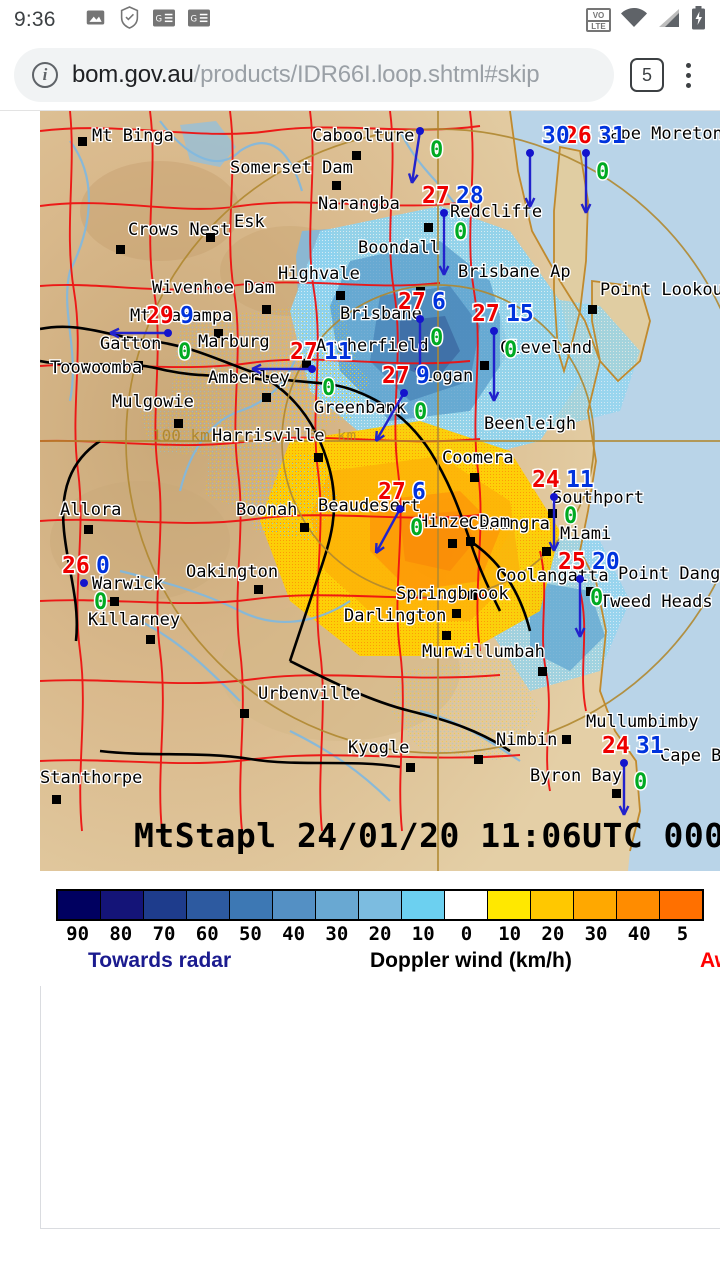  I want to click on place-label: Cape Moreton, so click(660, 134).